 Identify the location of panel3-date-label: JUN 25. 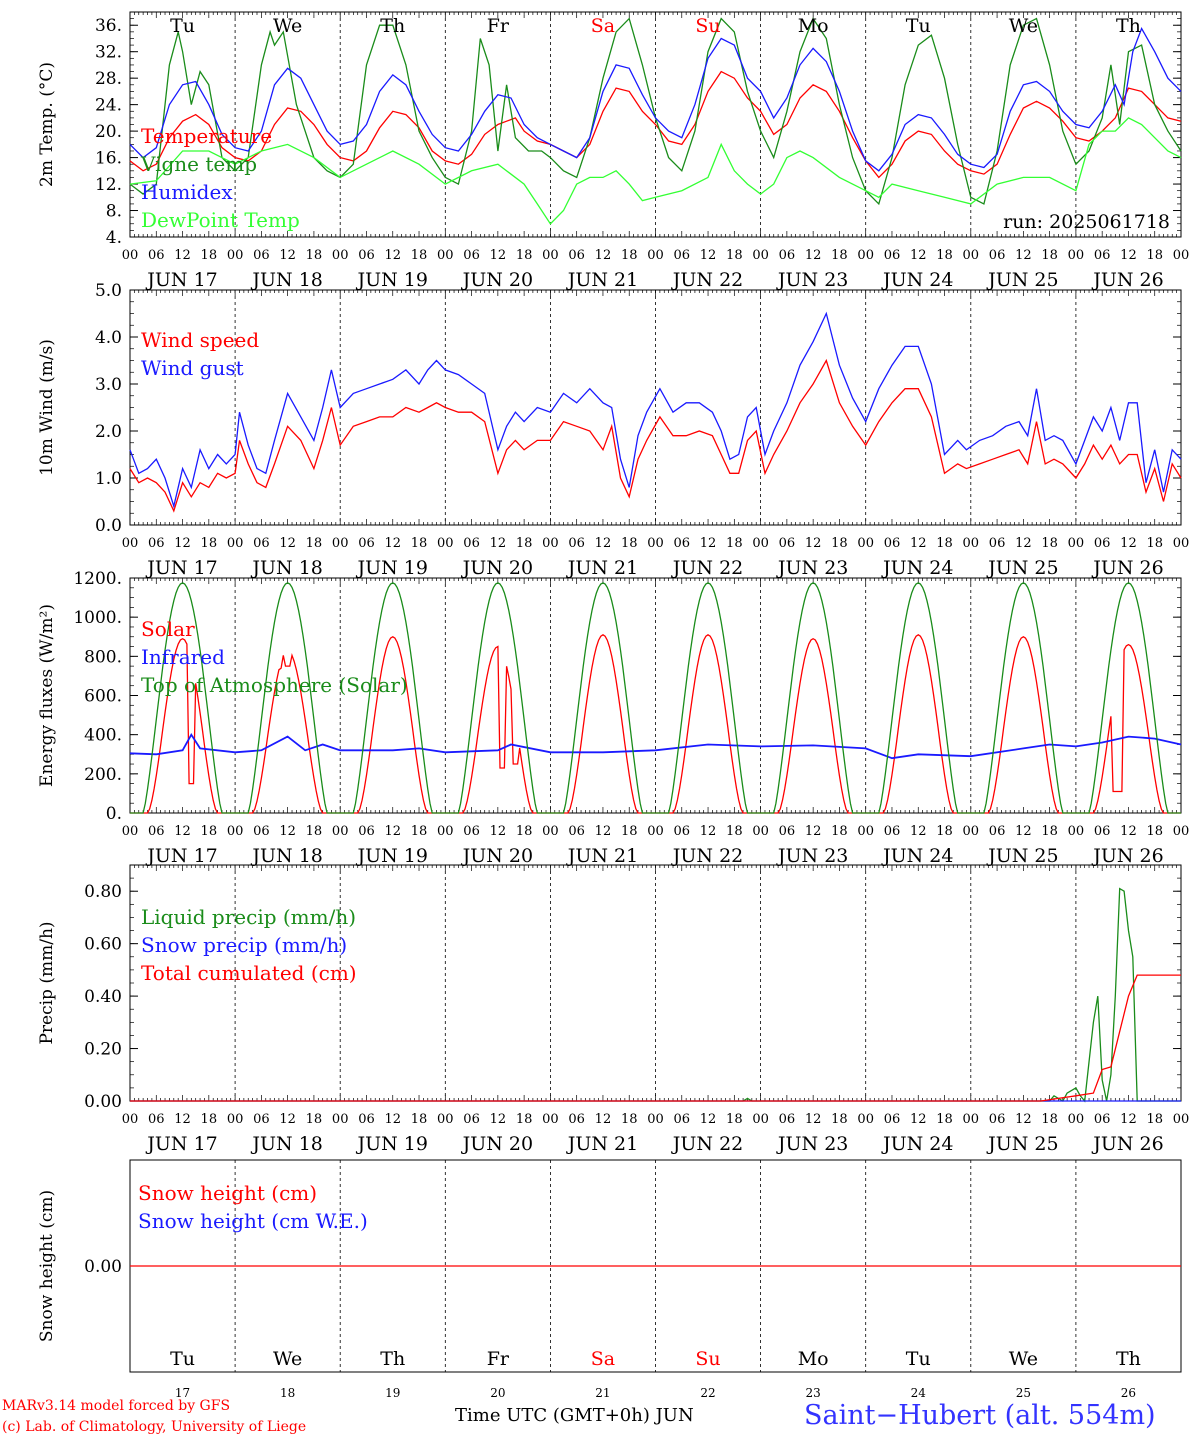
(1022, 856).